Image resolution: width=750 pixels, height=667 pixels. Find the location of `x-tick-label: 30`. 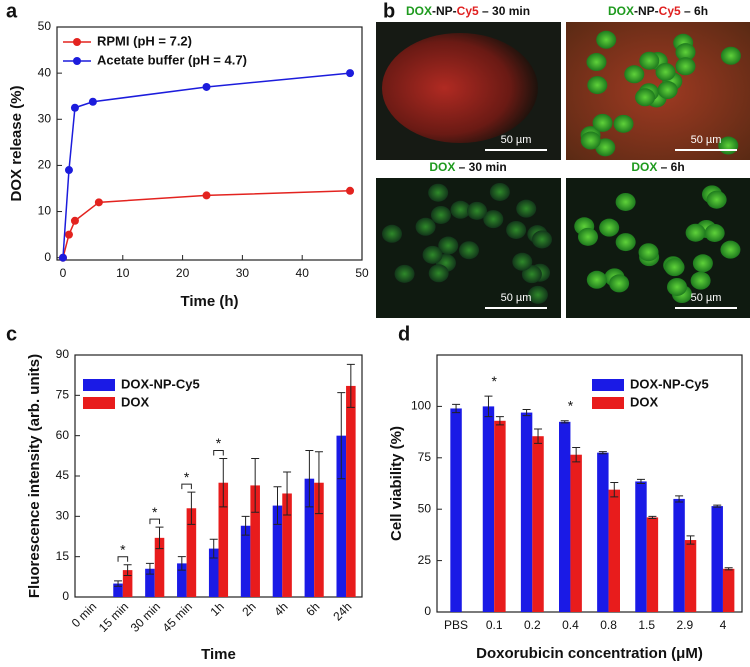

x-tick-label: 30 is located at coordinates (243, 273).